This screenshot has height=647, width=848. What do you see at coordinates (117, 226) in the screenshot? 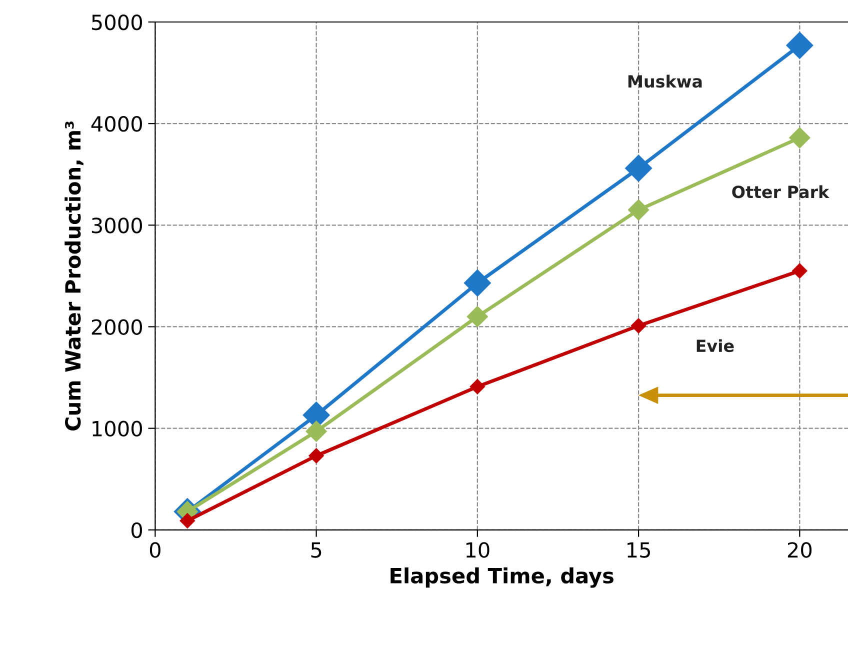
I see `y-tick-label: 3000` at bounding box center [117, 226].